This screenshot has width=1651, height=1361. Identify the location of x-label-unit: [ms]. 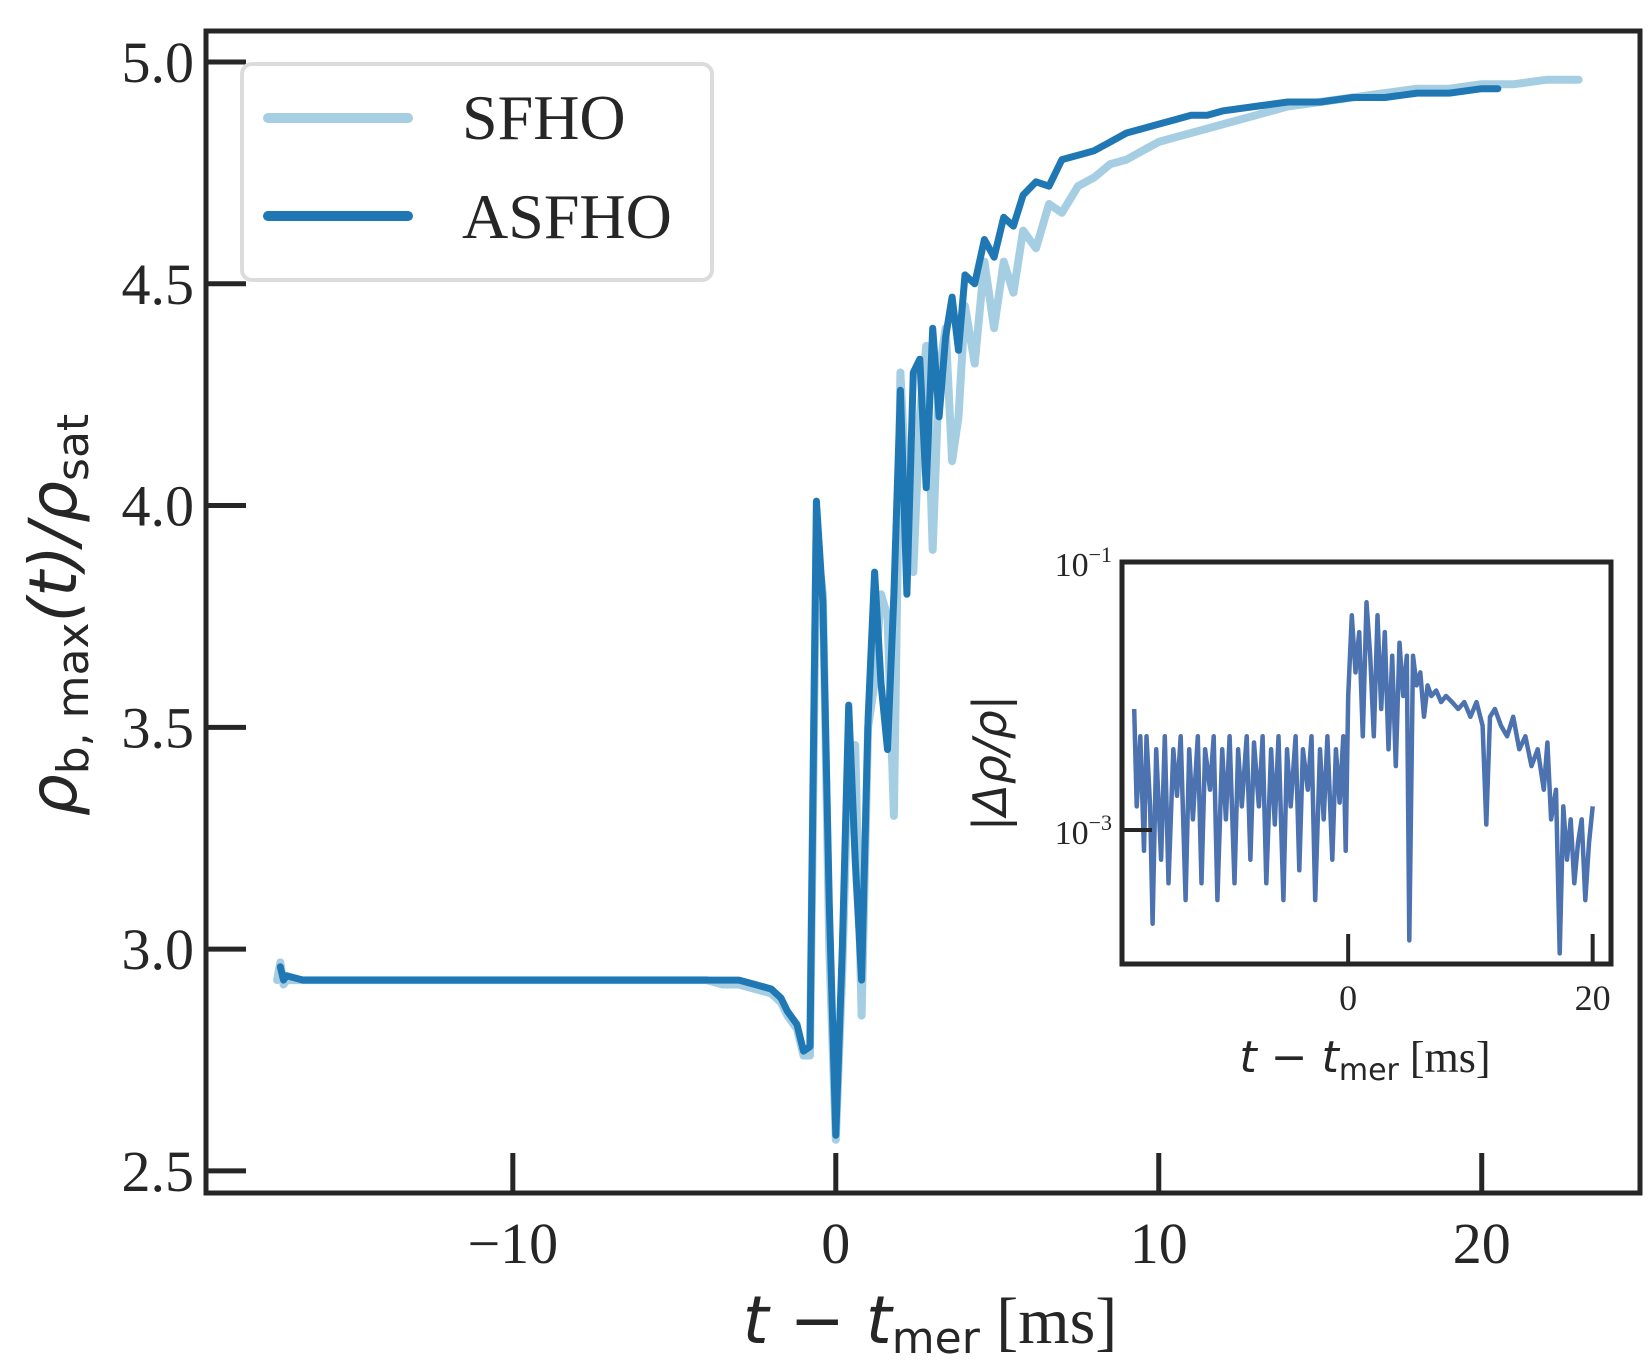
(1048, 1321).